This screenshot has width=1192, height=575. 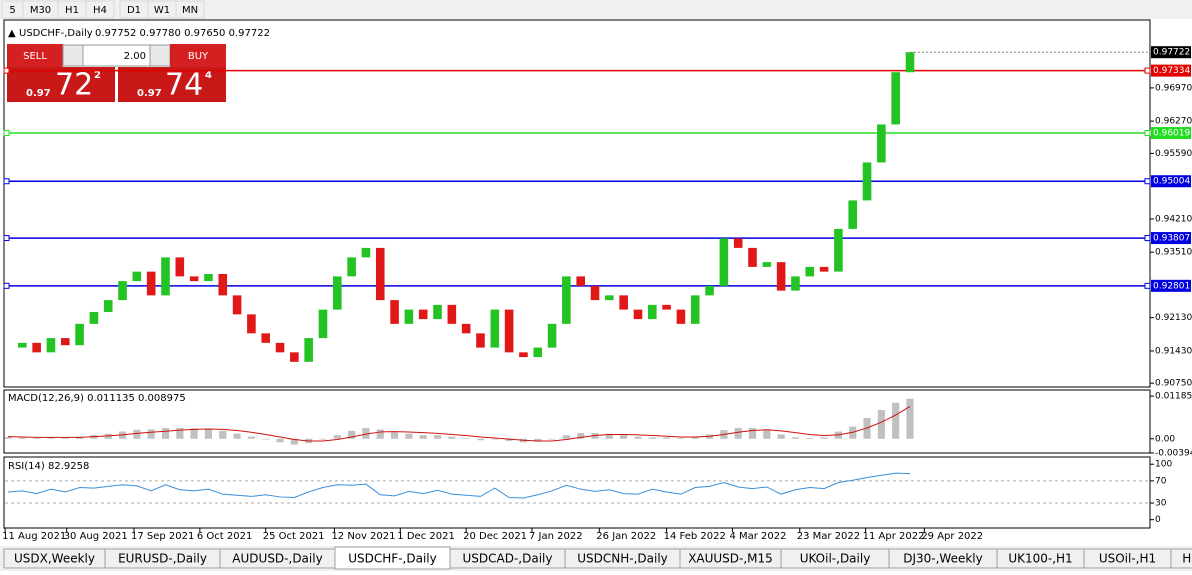 What do you see at coordinates (1161, 481) in the screenshot?
I see `y-tick-label: 70` at bounding box center [1161, 481].